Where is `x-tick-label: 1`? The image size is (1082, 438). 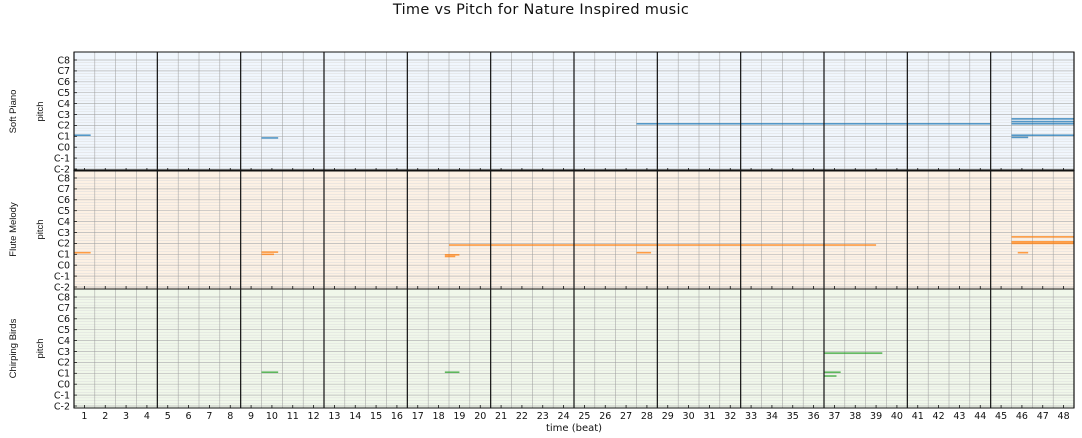 x-tick-label: 1 is located at coordinates (84, 416).